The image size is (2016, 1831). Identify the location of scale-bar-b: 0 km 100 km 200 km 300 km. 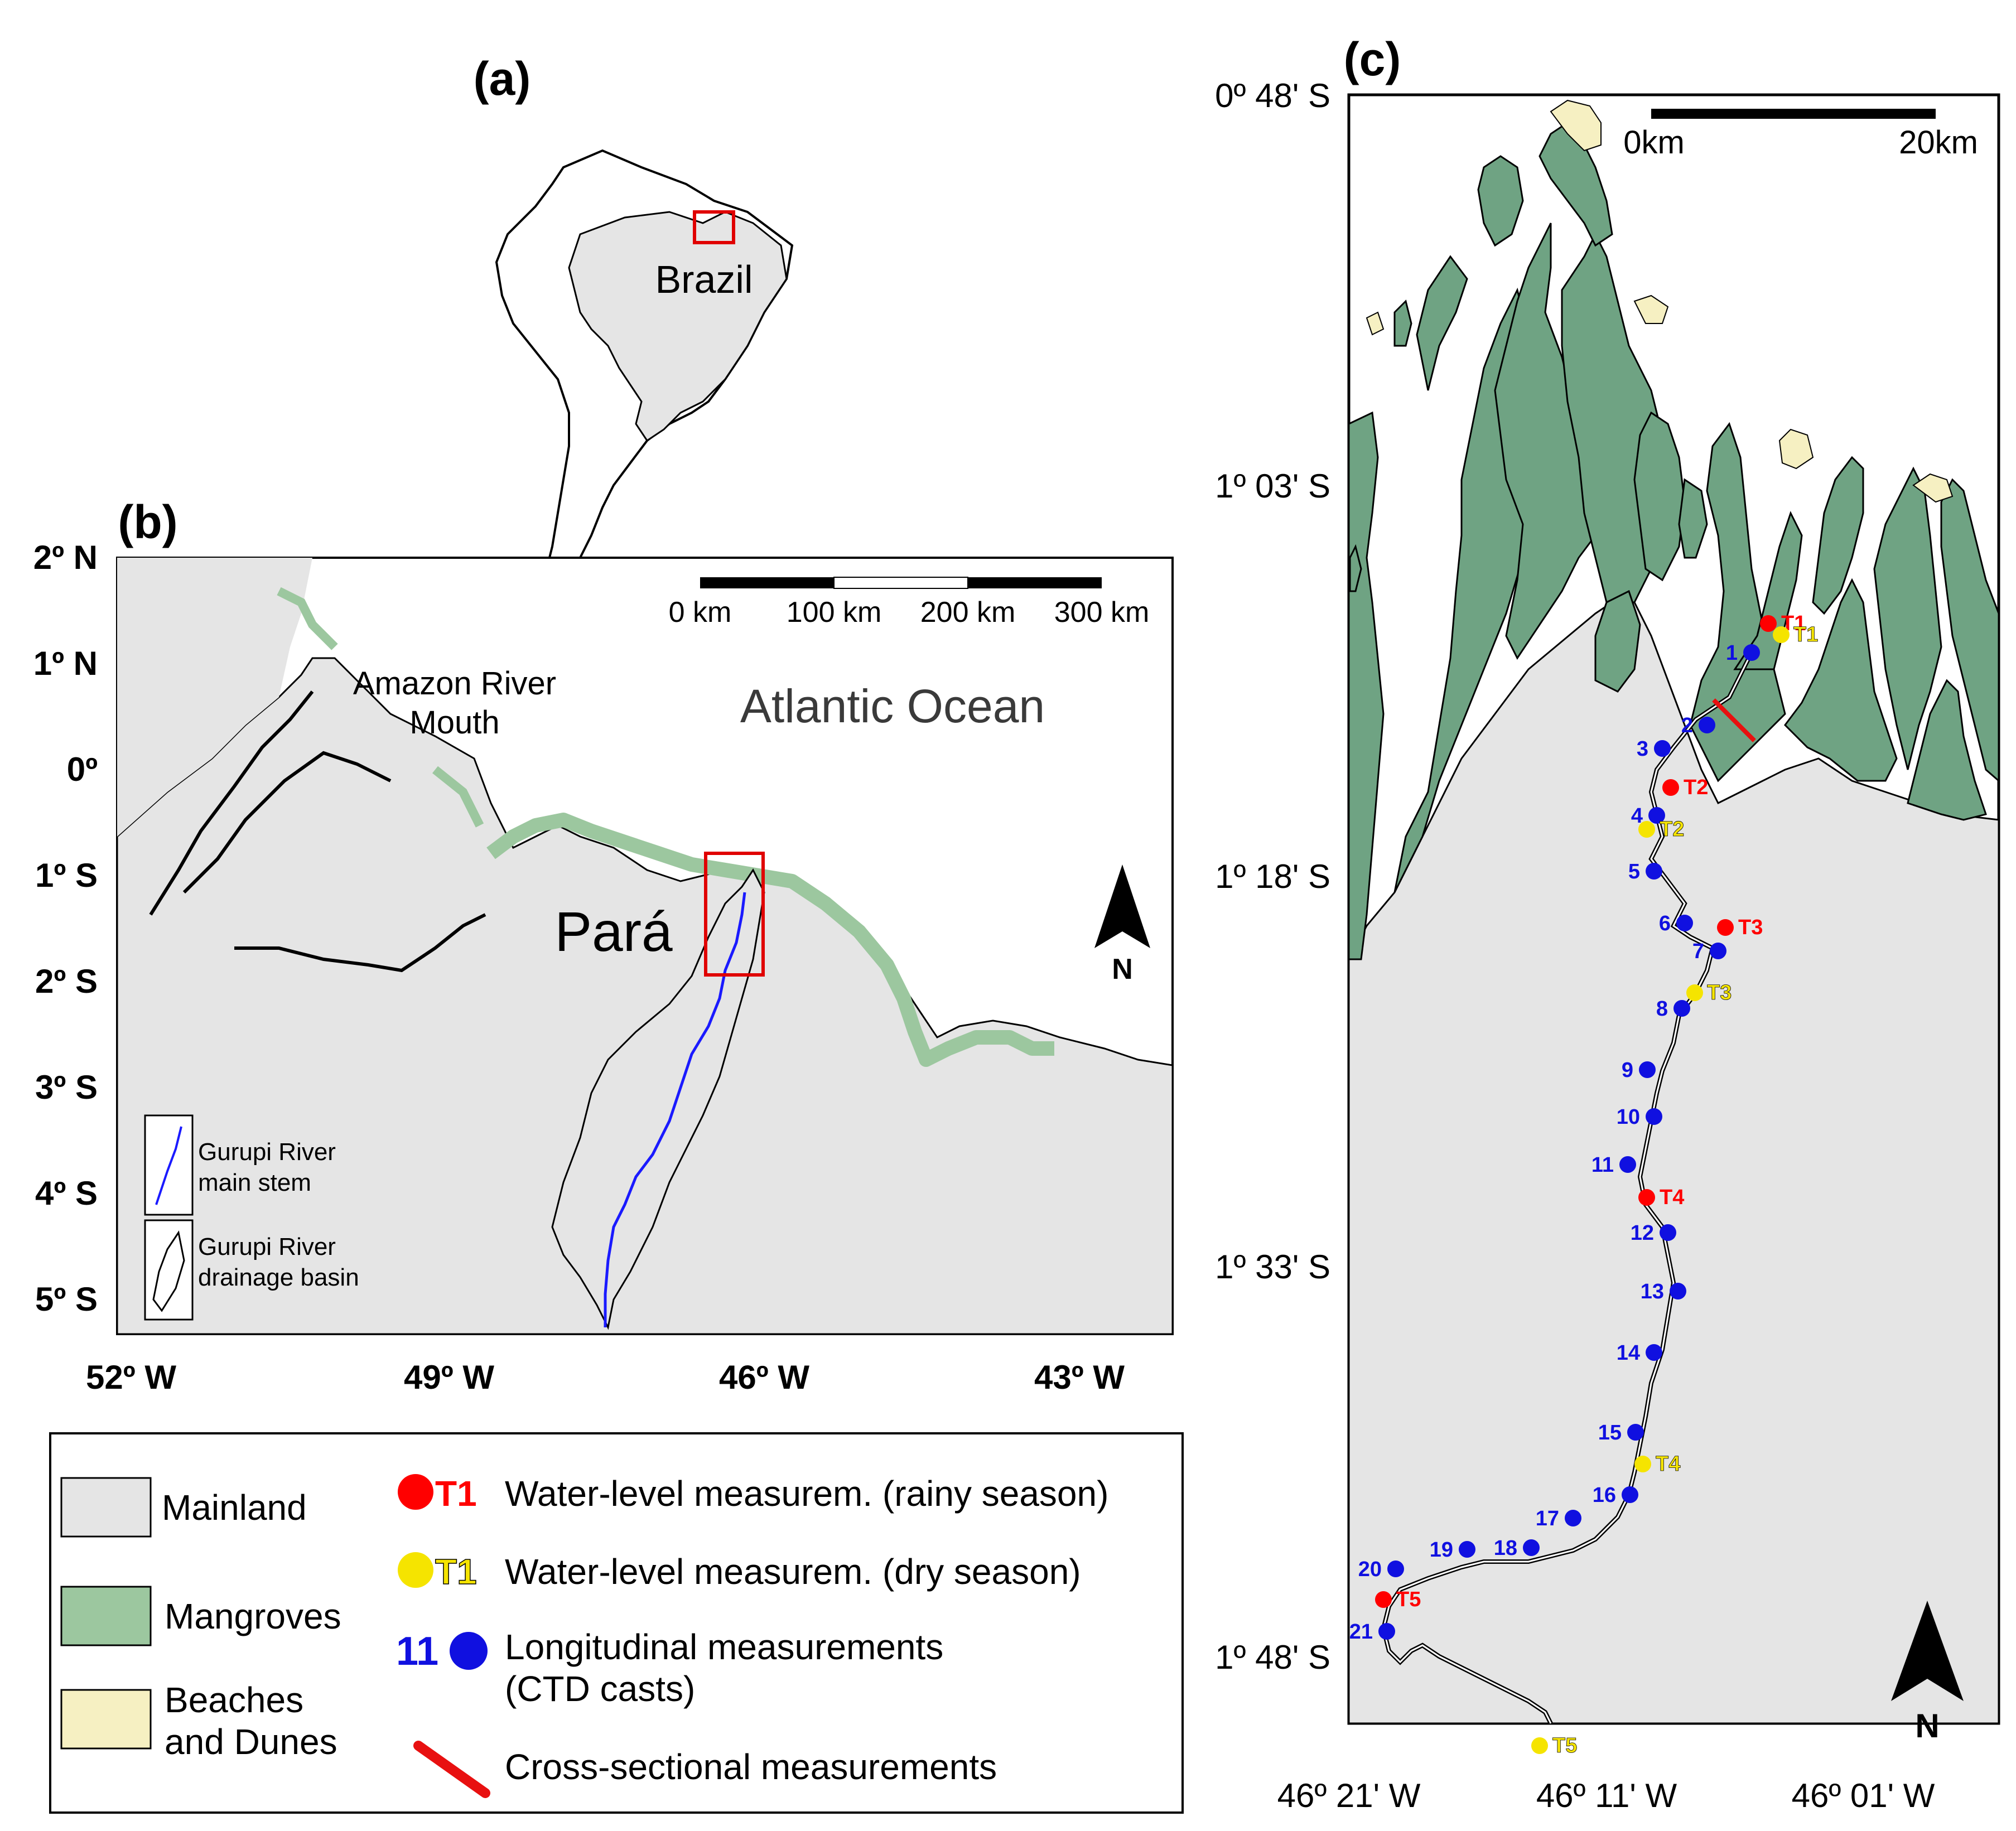
(909, 603).